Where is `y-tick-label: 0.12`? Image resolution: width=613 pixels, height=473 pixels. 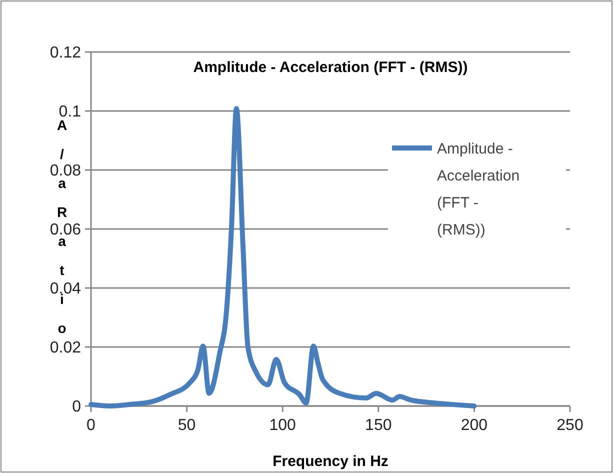
y-tick-label: 0.12 is located at coordinates (66, 53).